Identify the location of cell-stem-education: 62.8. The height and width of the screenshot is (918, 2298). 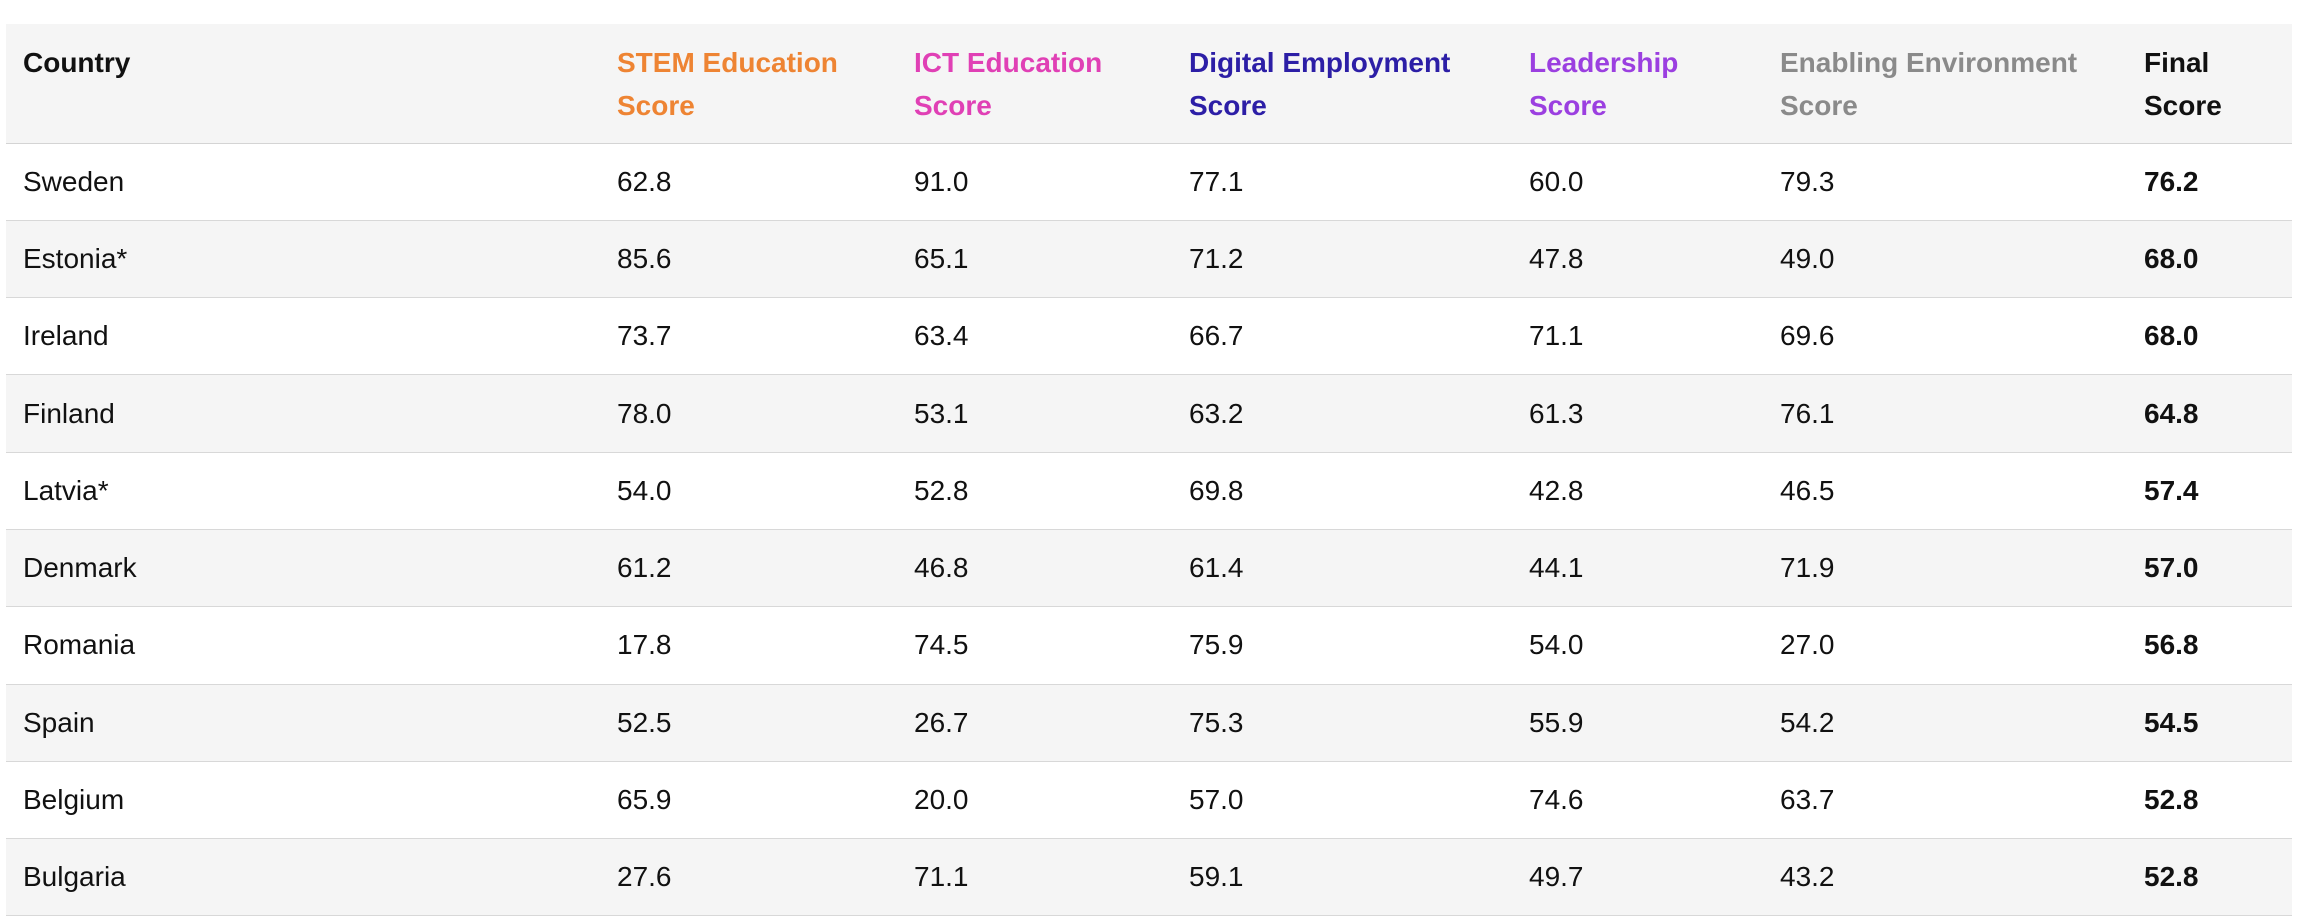
(644, 181).